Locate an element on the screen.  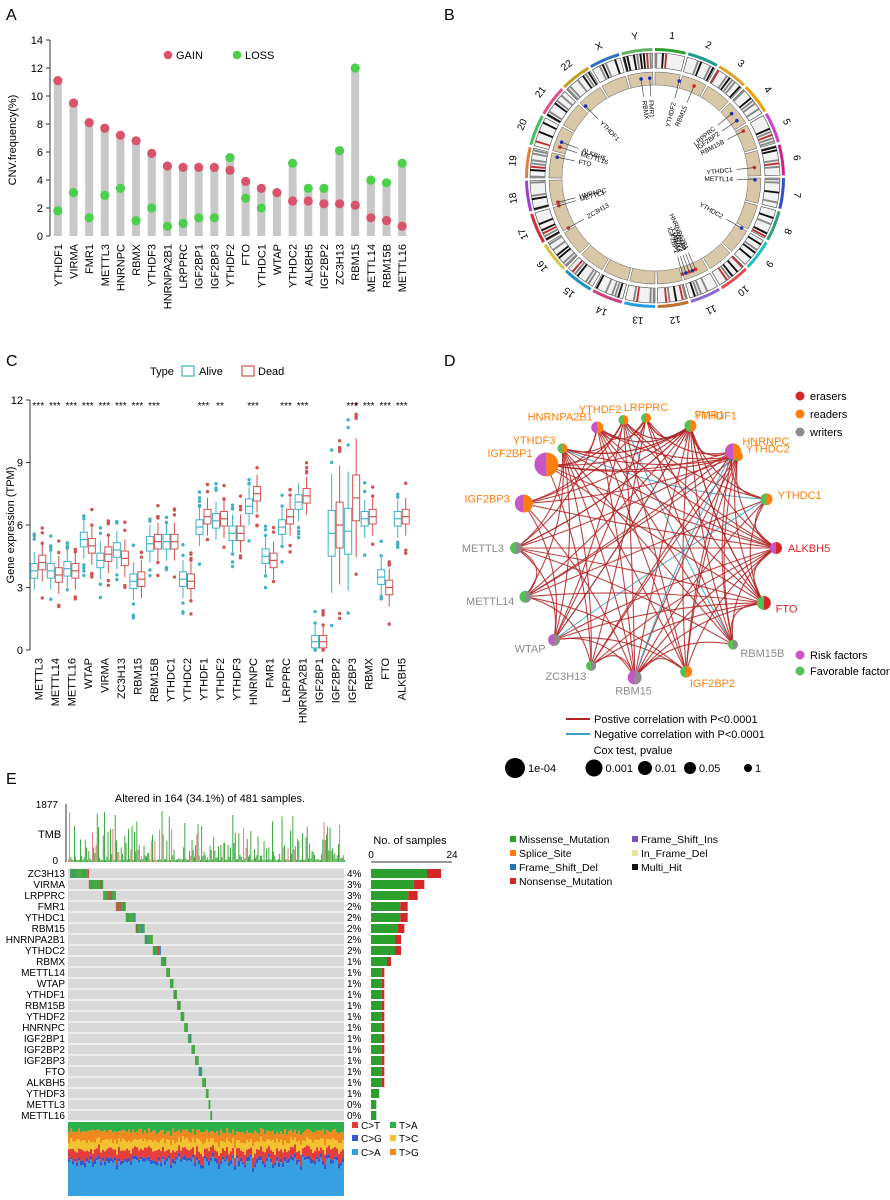
expr-x-tick-label: RBM15B is located at coordinates (155, 680).